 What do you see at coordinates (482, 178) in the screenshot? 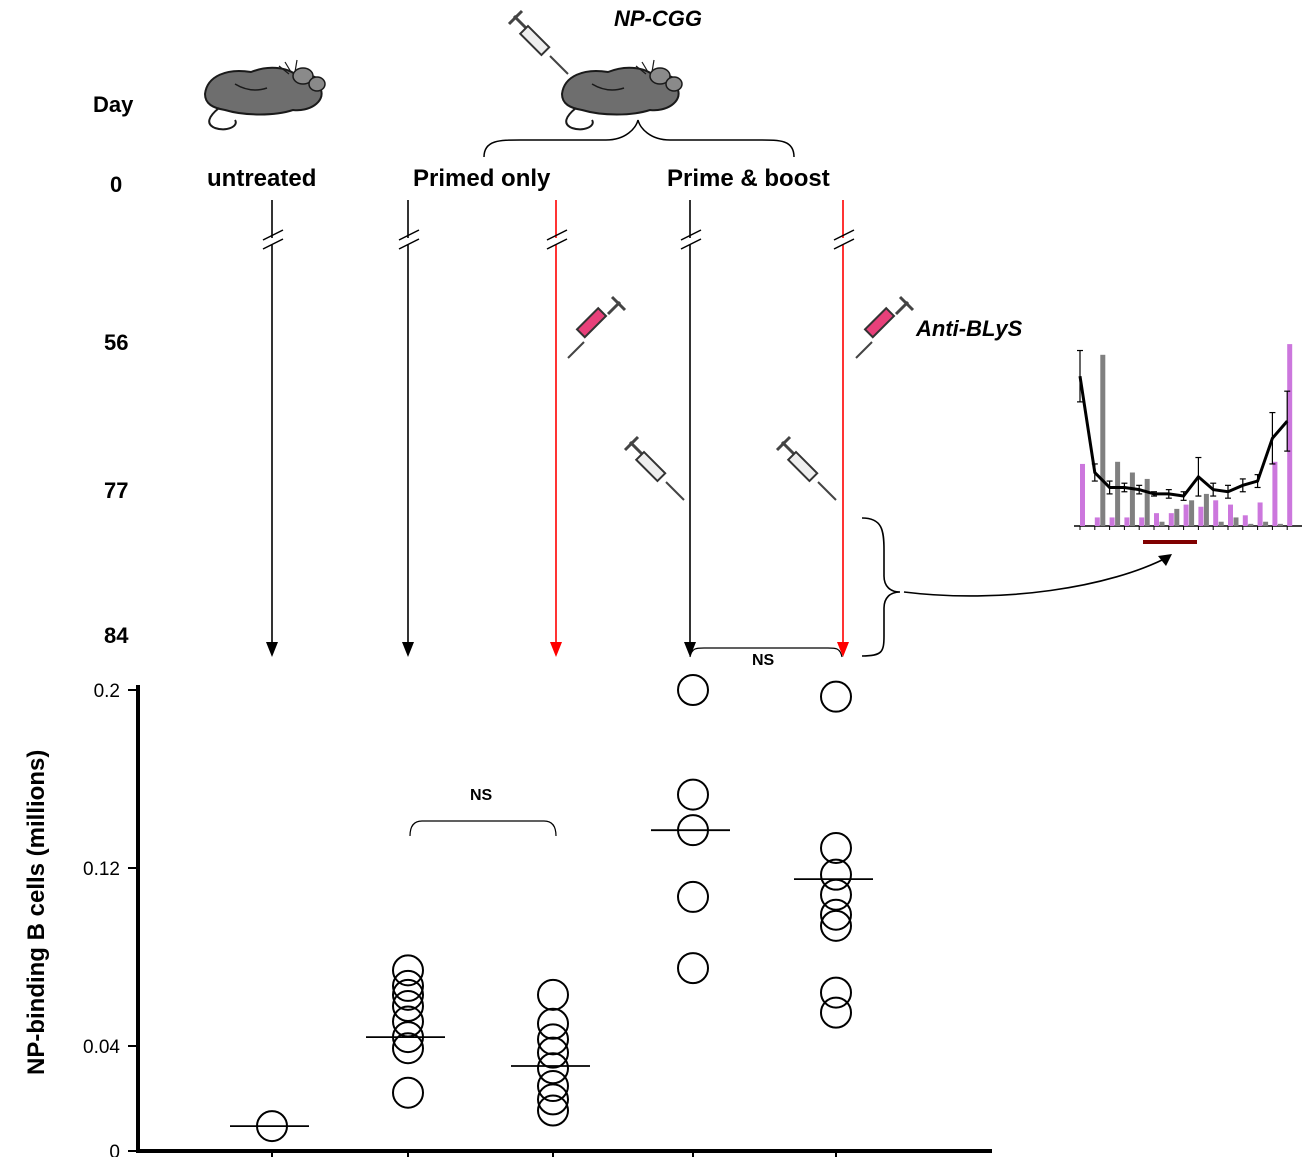
I see `group-label-primed-only: Primed only` at bounding box center [482, 178].